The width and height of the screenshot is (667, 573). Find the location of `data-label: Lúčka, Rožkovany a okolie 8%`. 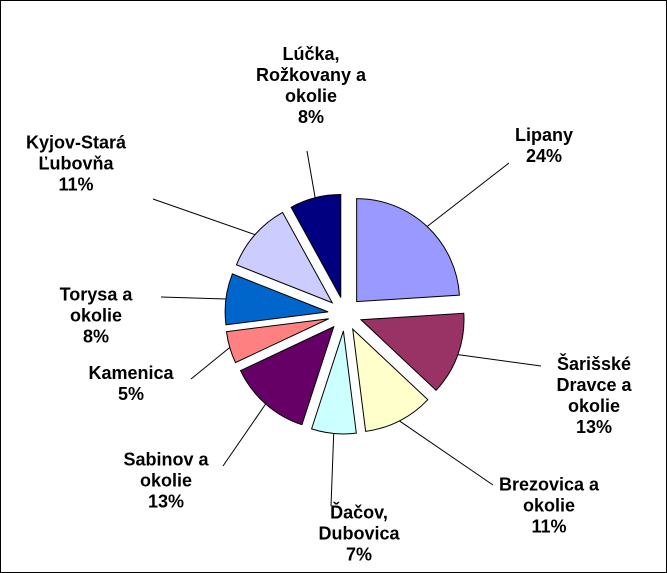

data-label: Lúčka, Rožkovany a okolie 8% is located at coordinates (311, 86).